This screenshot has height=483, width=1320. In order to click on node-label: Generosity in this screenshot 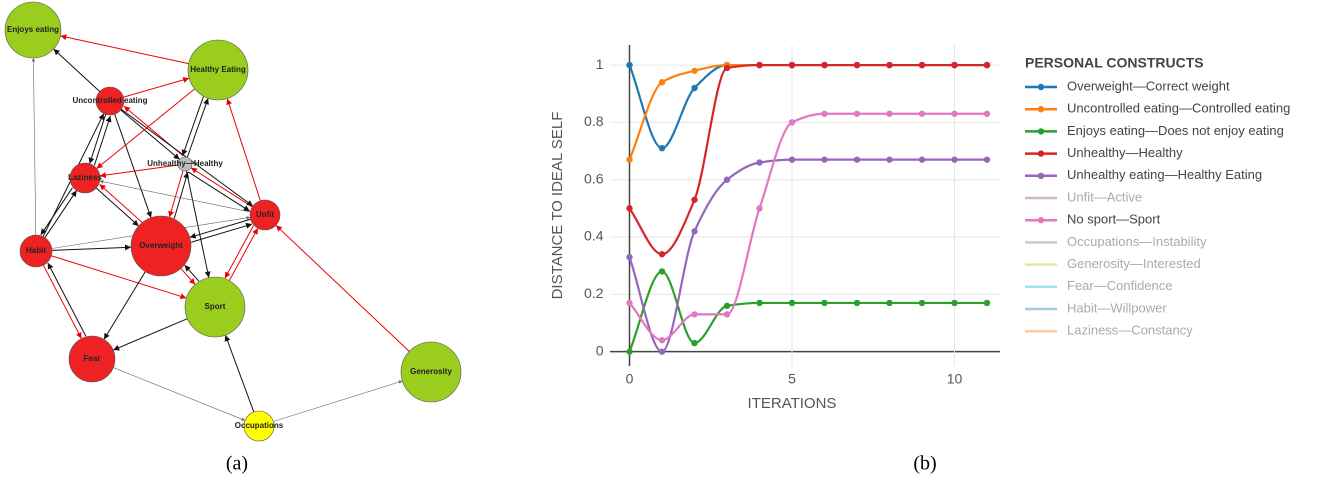, I will do `click(431, 371)`.